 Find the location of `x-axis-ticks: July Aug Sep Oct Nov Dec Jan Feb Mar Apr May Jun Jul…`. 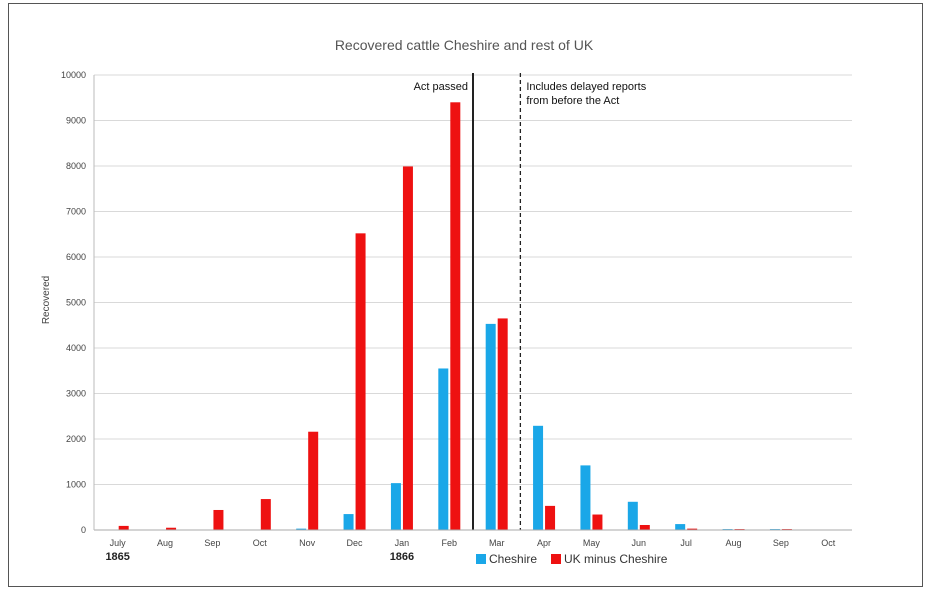

x-axis-ticks: July Aug Sep Oct Nov Dec Jan Feb Mar Apr May Jun Jul… is located at coordinates (473, 543).